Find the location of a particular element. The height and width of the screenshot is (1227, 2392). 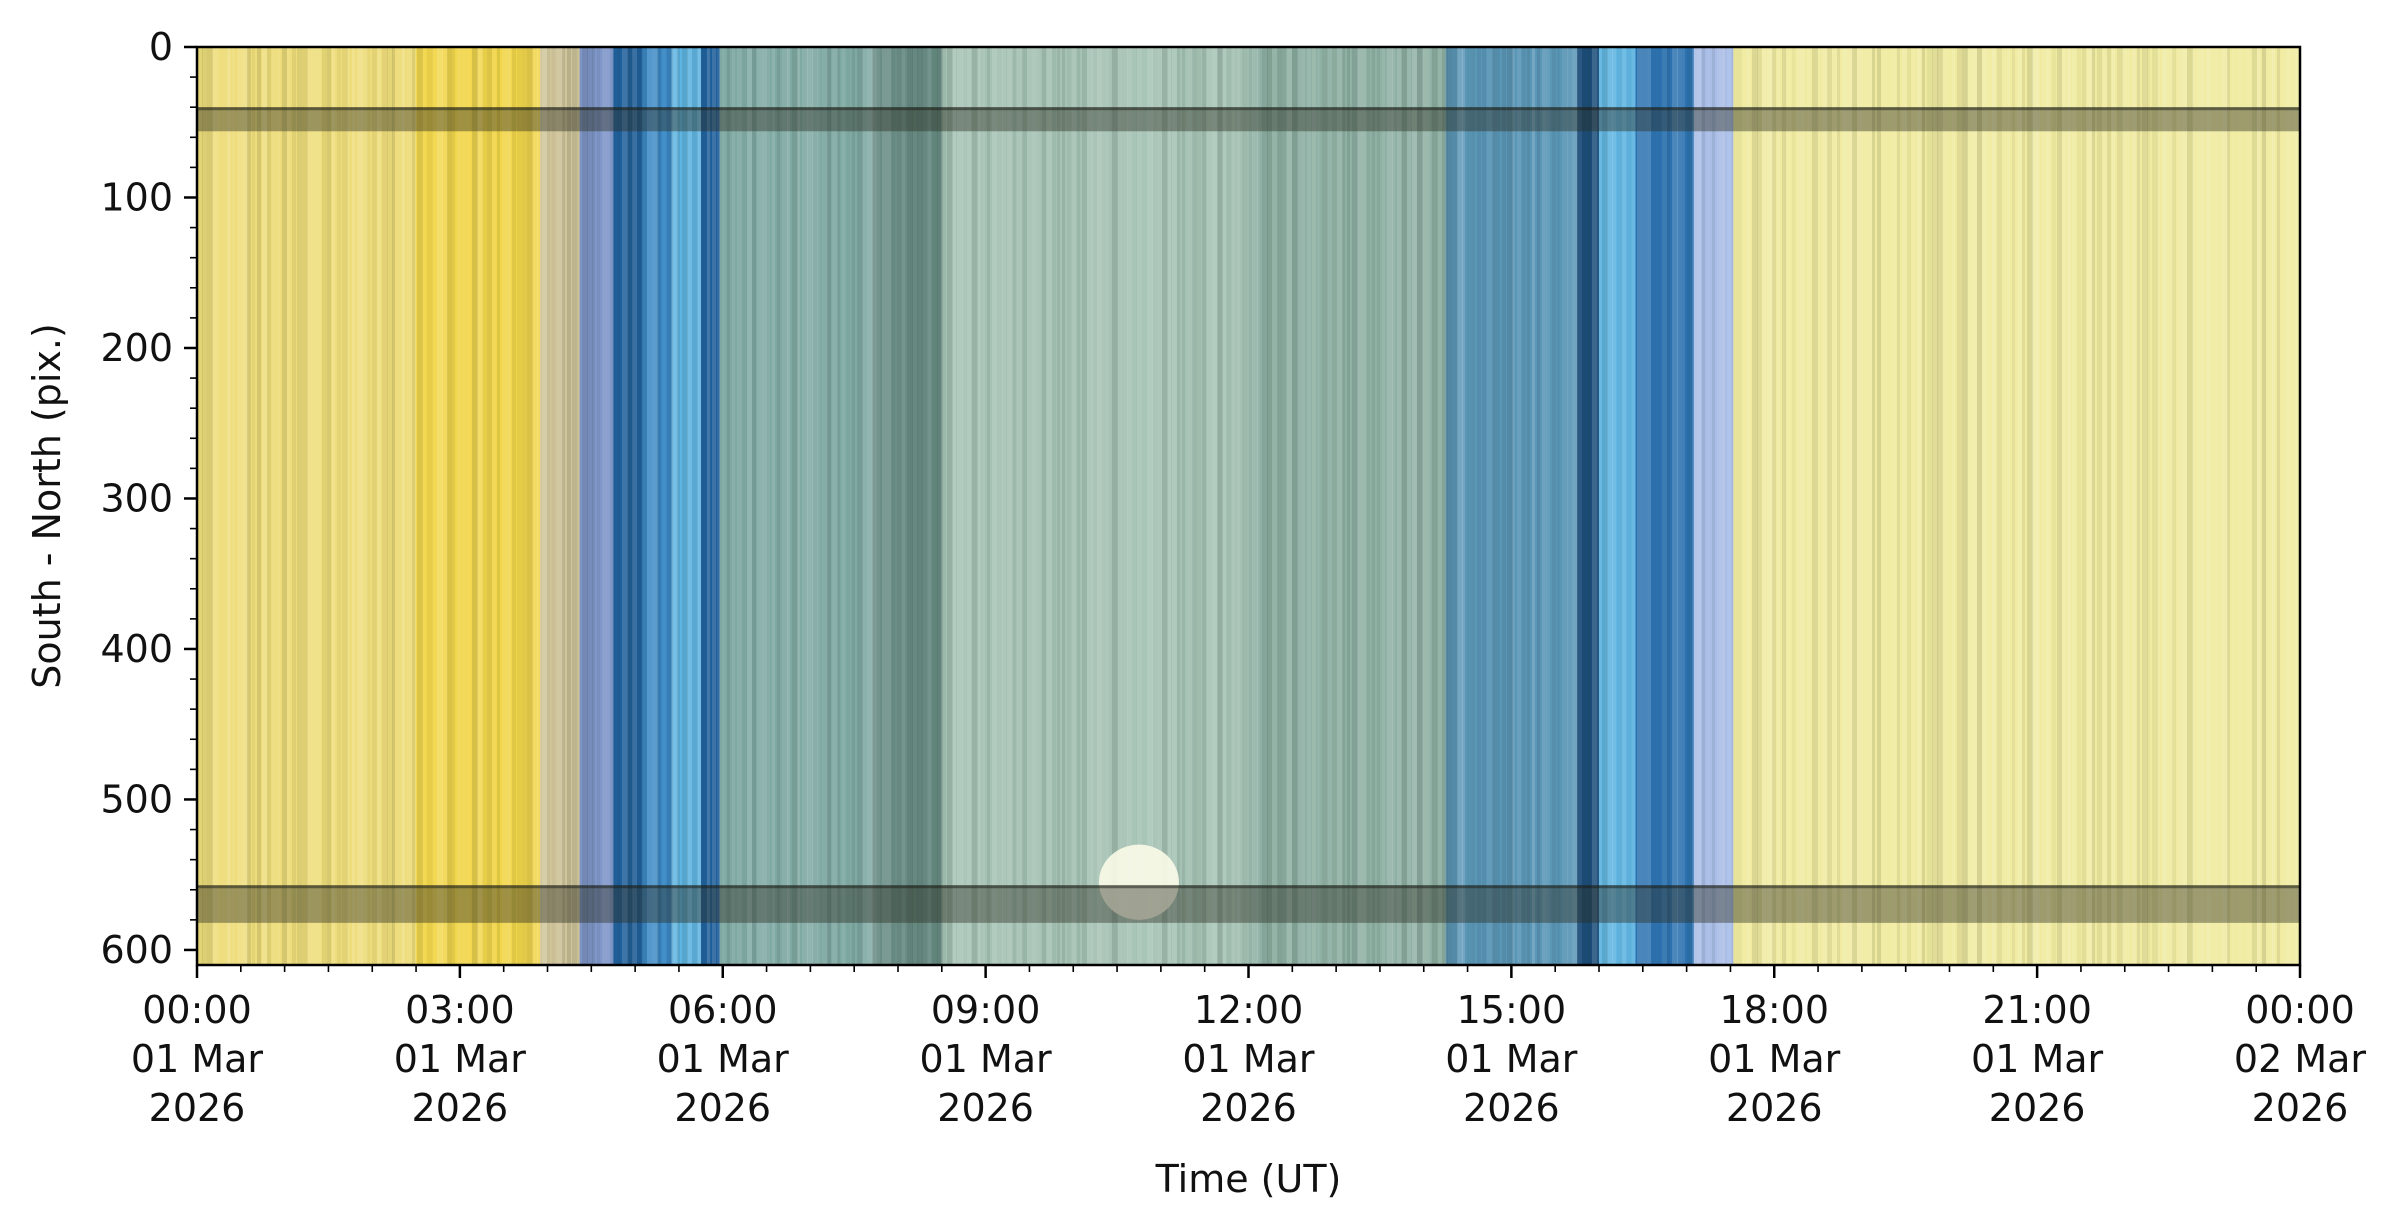

x-tick-label-1: 03:00 01 Mar 2026 is located at coordinates (460, 1059).